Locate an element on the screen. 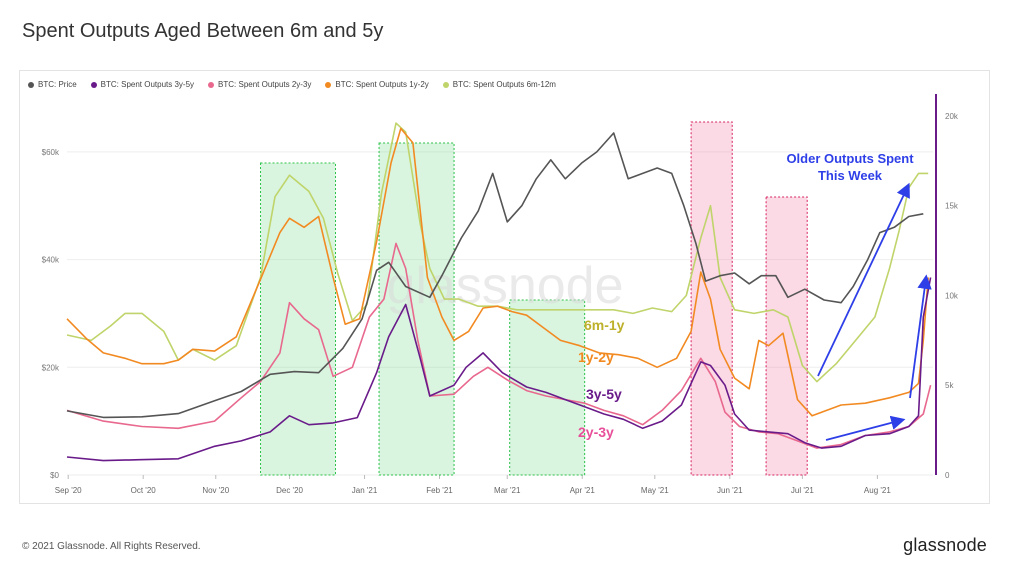  watermark-text: glassnode is located at coordinates (504, 286).